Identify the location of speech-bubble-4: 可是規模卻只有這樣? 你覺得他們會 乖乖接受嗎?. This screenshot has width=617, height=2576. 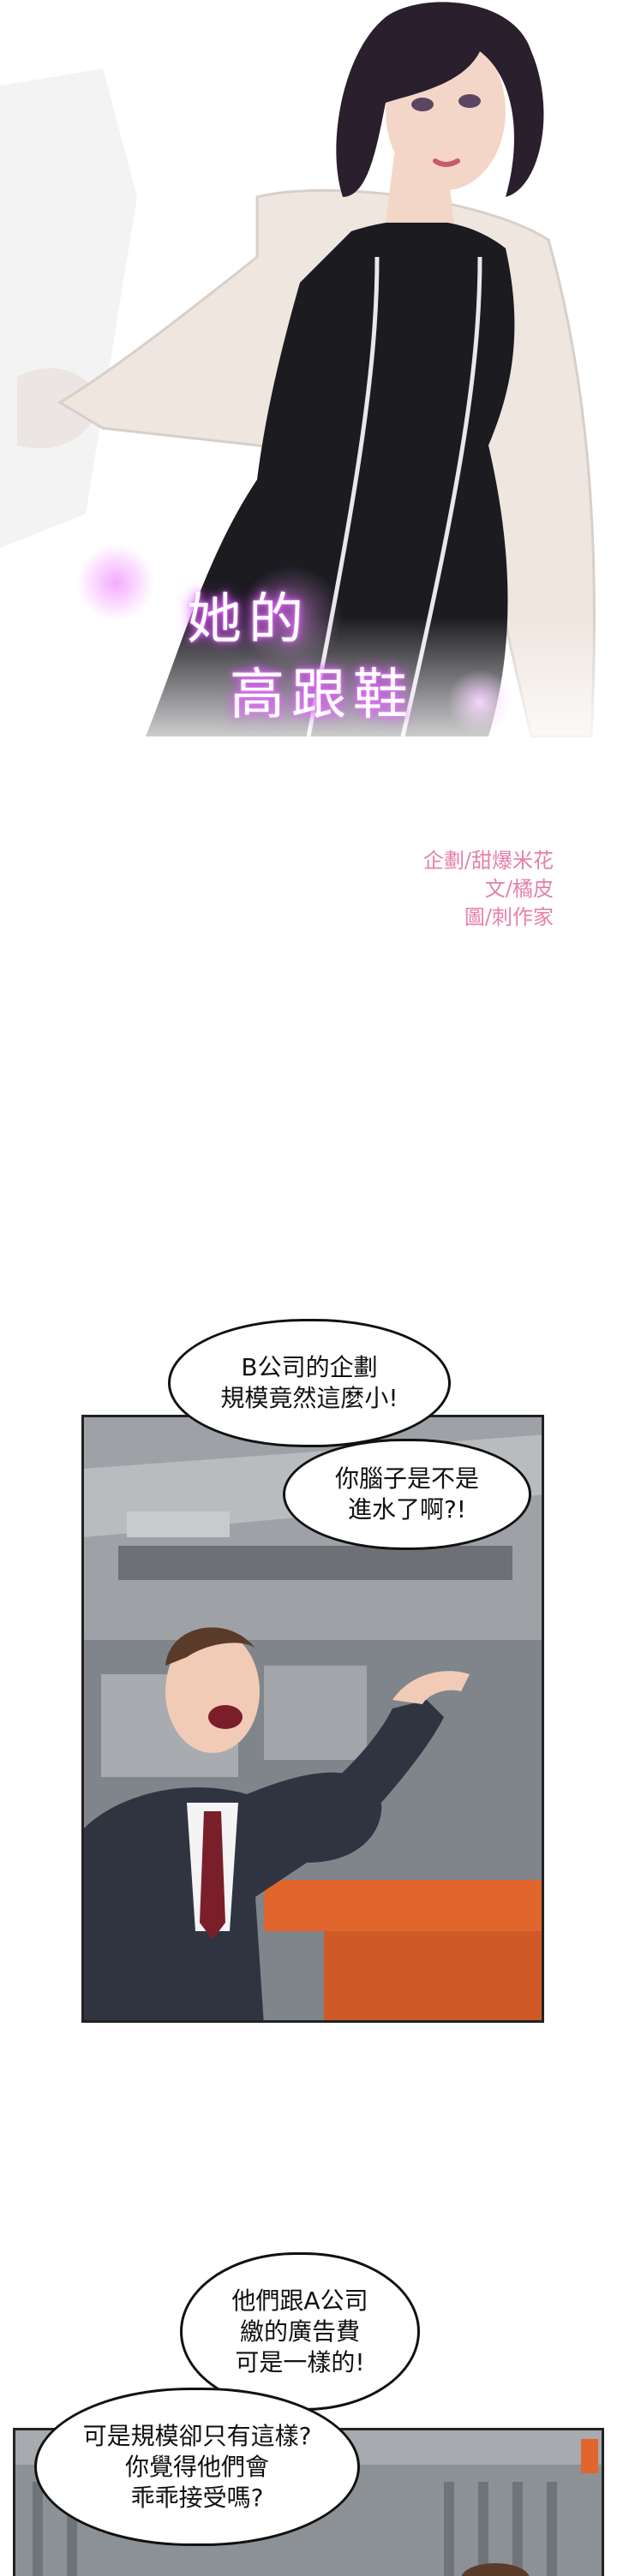
(197, 2467).